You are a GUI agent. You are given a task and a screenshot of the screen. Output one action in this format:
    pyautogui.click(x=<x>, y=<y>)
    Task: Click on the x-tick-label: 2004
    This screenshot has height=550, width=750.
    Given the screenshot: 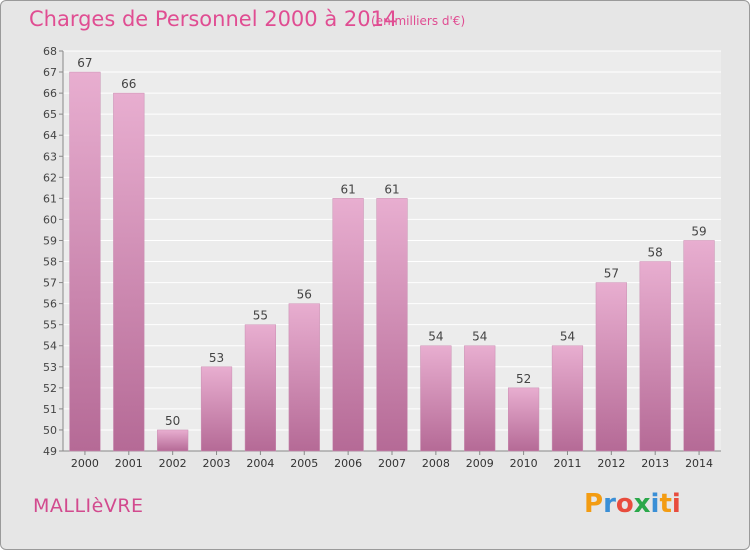 What is the action you would take?
    pyautogui.click(x=260, y=463)
    